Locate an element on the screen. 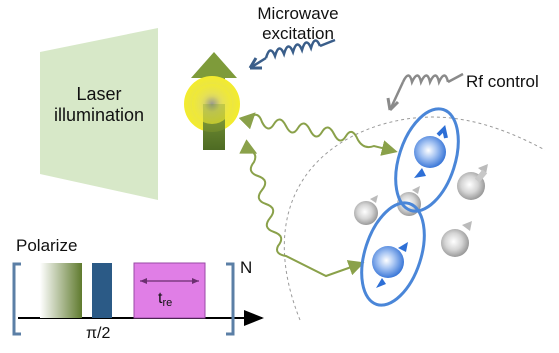 The width and height of the screenshot is (559, 353). left-bracket is located at coordinates (16, 299).